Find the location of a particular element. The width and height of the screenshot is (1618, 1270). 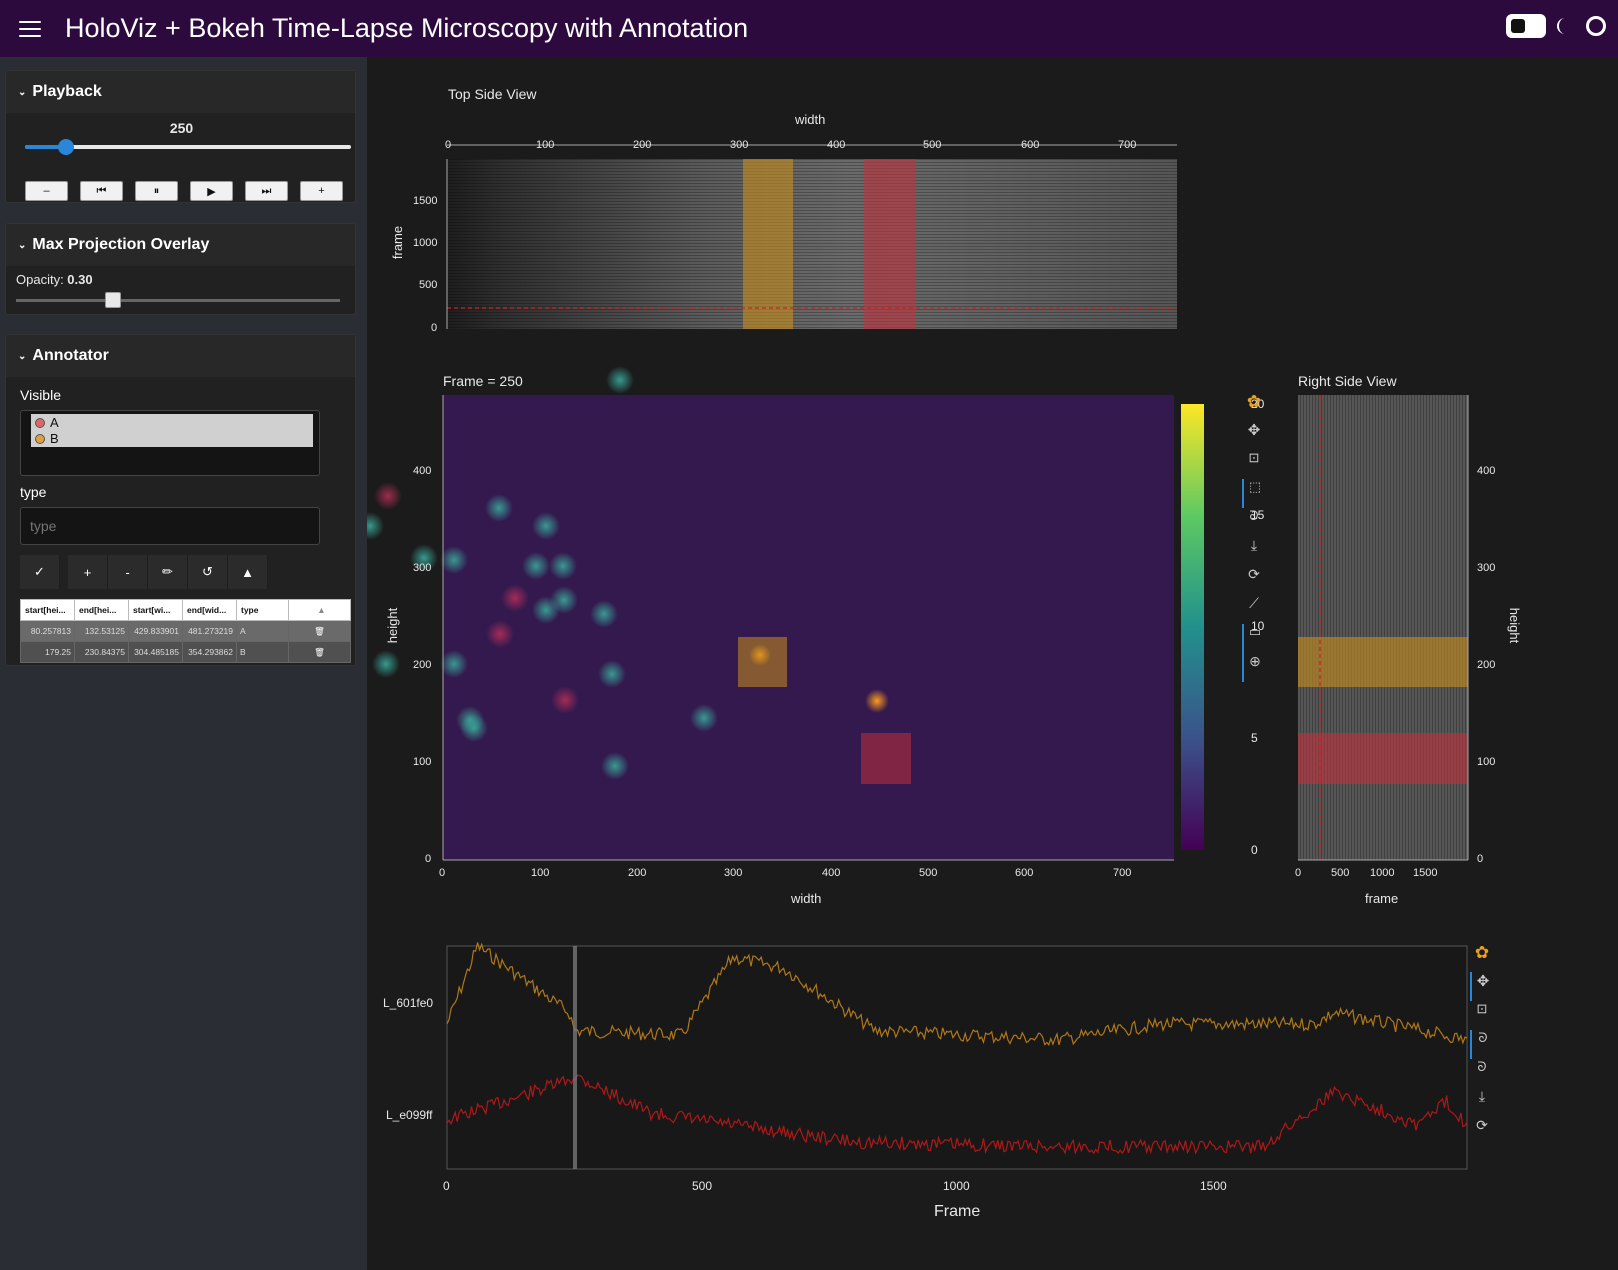

top-x-tick: 700 is located at coordinates (1127, 145).